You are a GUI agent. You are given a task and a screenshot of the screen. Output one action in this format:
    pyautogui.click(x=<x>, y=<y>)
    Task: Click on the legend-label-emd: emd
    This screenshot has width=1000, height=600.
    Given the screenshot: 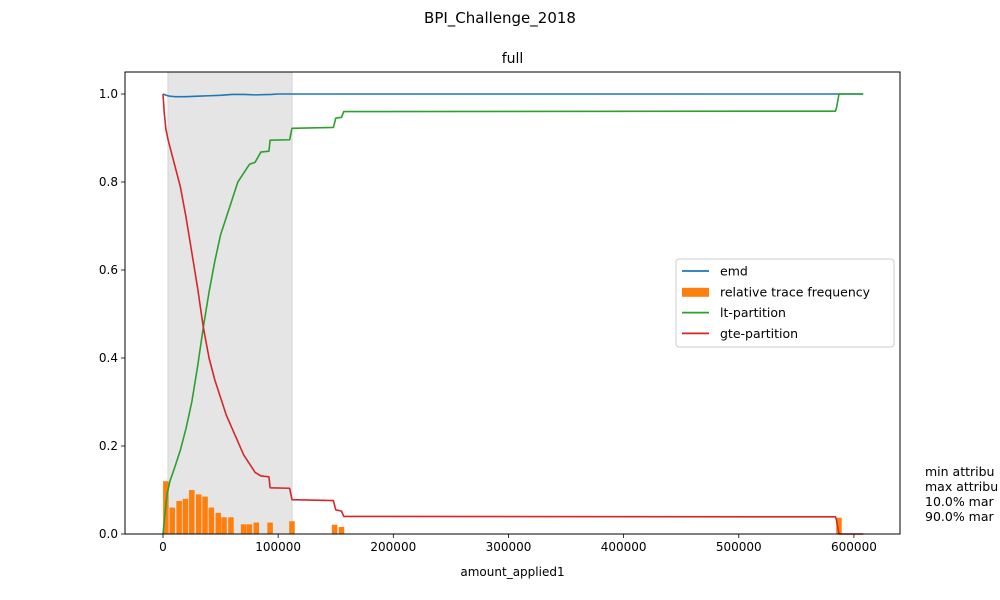 What is the action you would take?
    pyautogui.click(x=734, y=271)
    